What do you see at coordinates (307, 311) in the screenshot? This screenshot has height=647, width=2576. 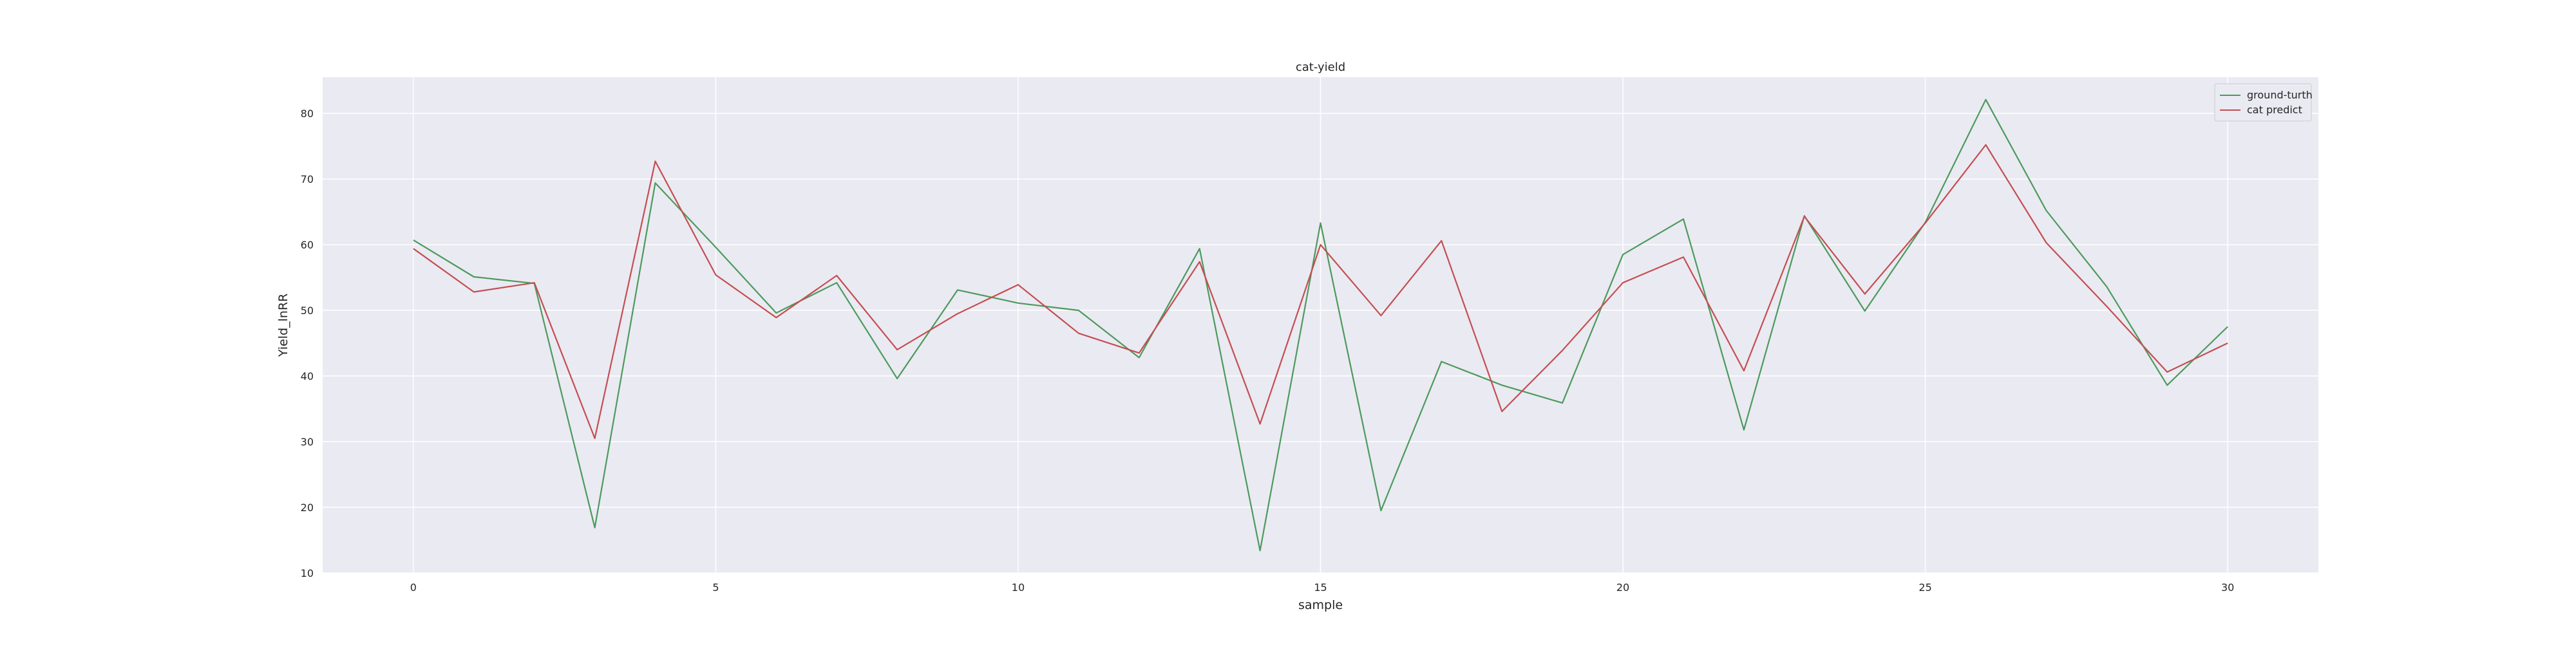 I see `y-tick-label: 50` at bounding box center [307, 311].